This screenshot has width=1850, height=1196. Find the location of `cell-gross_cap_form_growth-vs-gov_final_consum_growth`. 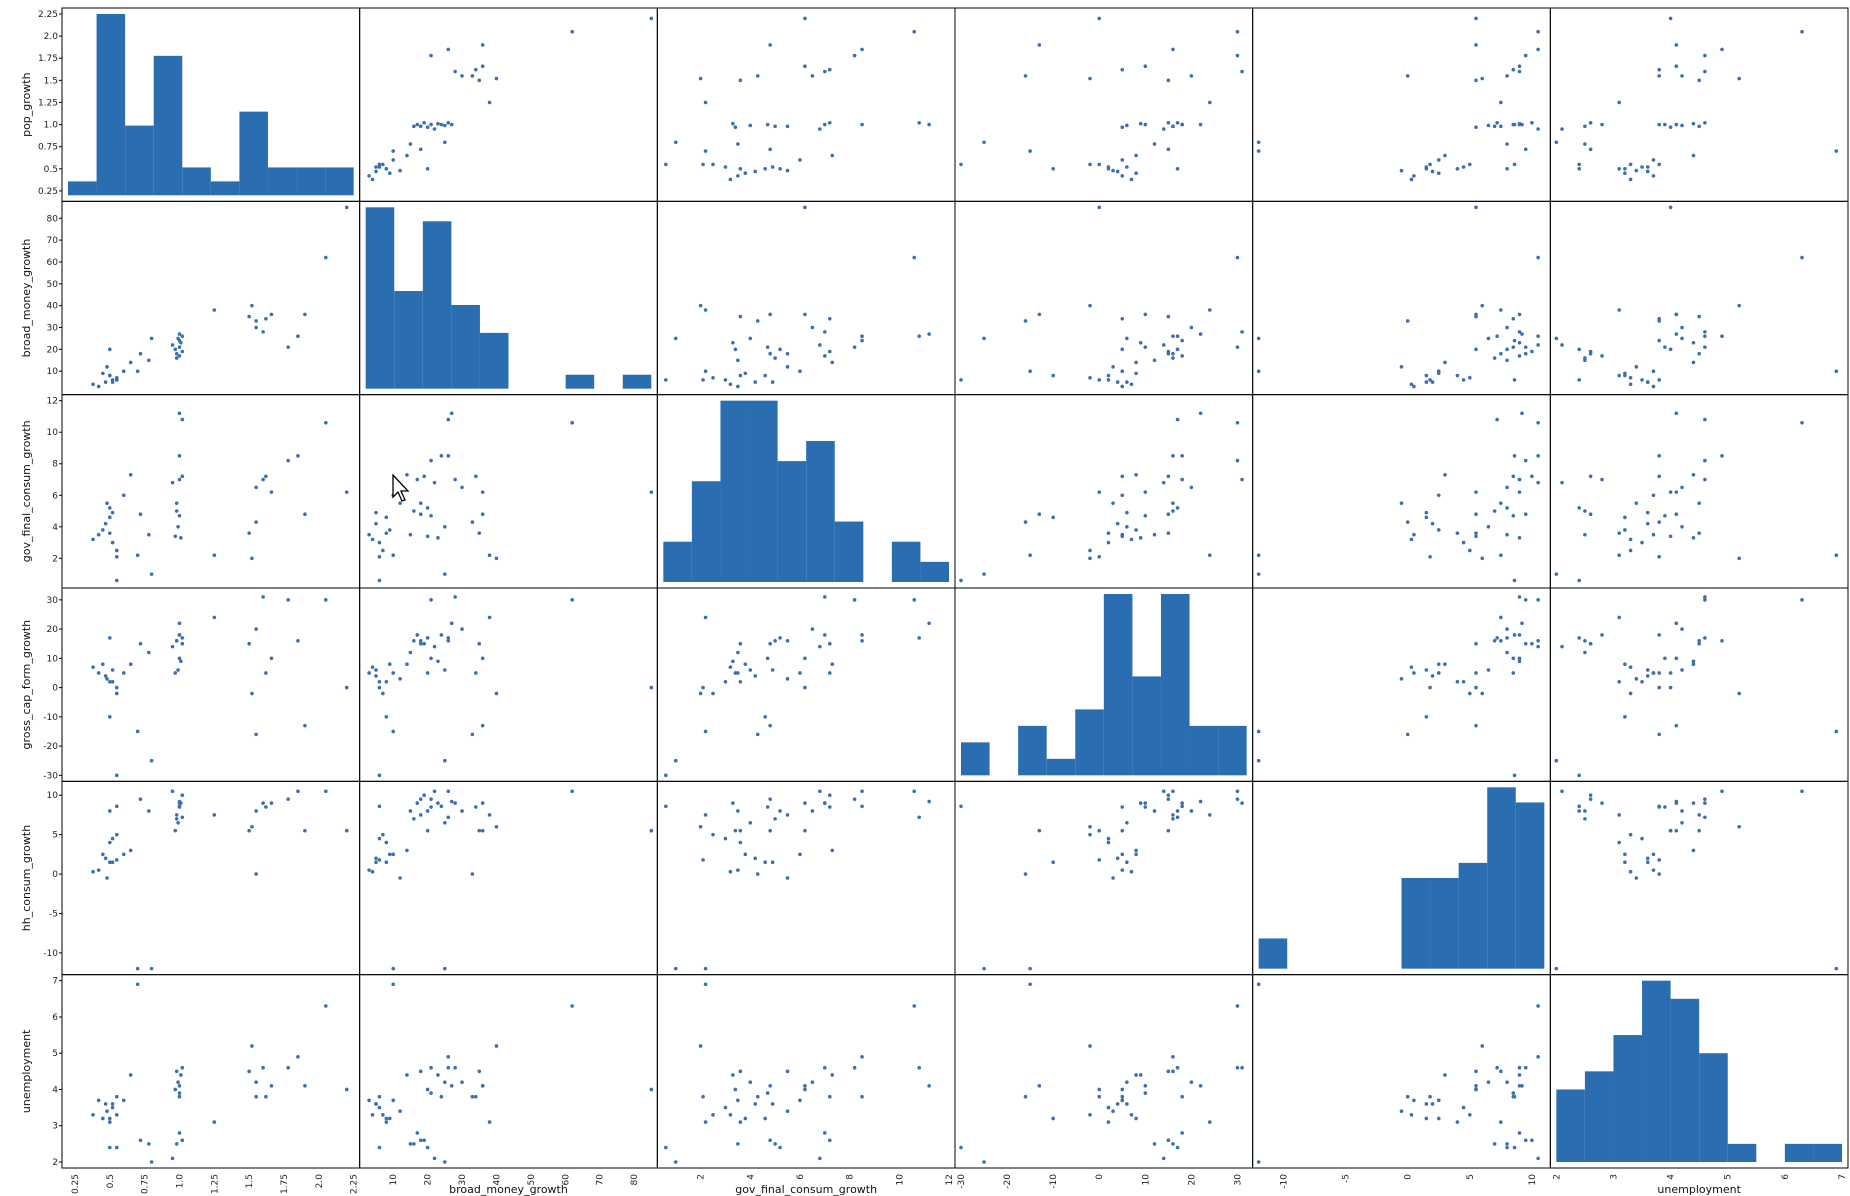

cell-gross_cap_form_growth-vs-gov_final_consum_growth is located at coordinates (806, 684).